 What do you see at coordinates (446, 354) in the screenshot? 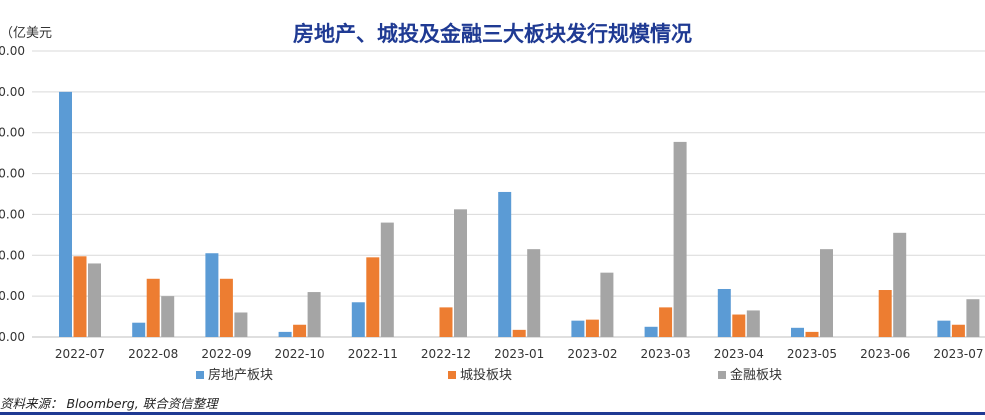
I see `x-tick-label: 2022-12` at bounding box center [446, 354].